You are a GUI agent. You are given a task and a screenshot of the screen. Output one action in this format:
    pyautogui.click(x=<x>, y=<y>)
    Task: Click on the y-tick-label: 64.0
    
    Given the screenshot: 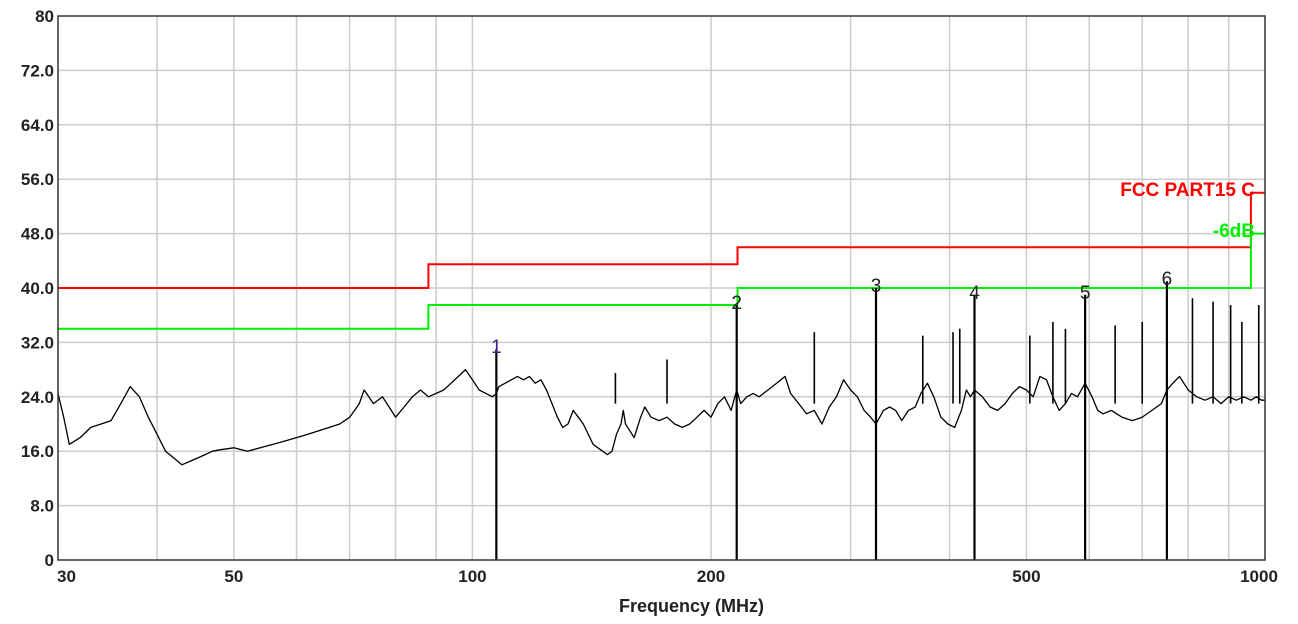 What is the action you would take?
    pyautogui.click(x=37, y=125)
    